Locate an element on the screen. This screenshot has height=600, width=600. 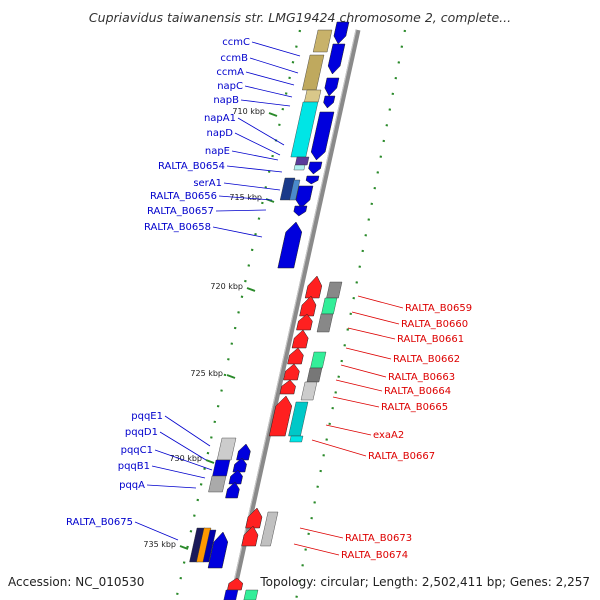
gene-label-right: exaA2 is located at coordinates (388, 435).